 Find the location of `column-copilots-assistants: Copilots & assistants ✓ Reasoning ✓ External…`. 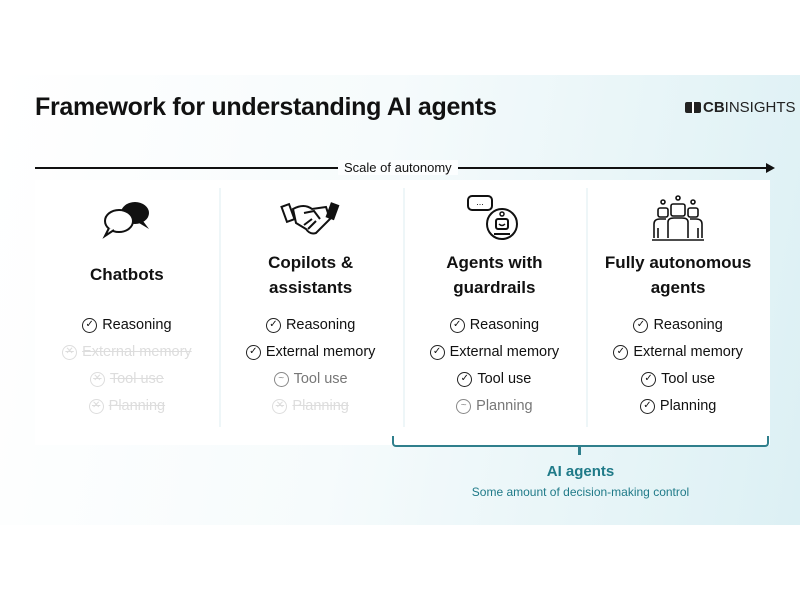

column-copilots-assistants: Copilots & assistants ✓ Reasoning ✓ External… is located at coordinates (310, 312).